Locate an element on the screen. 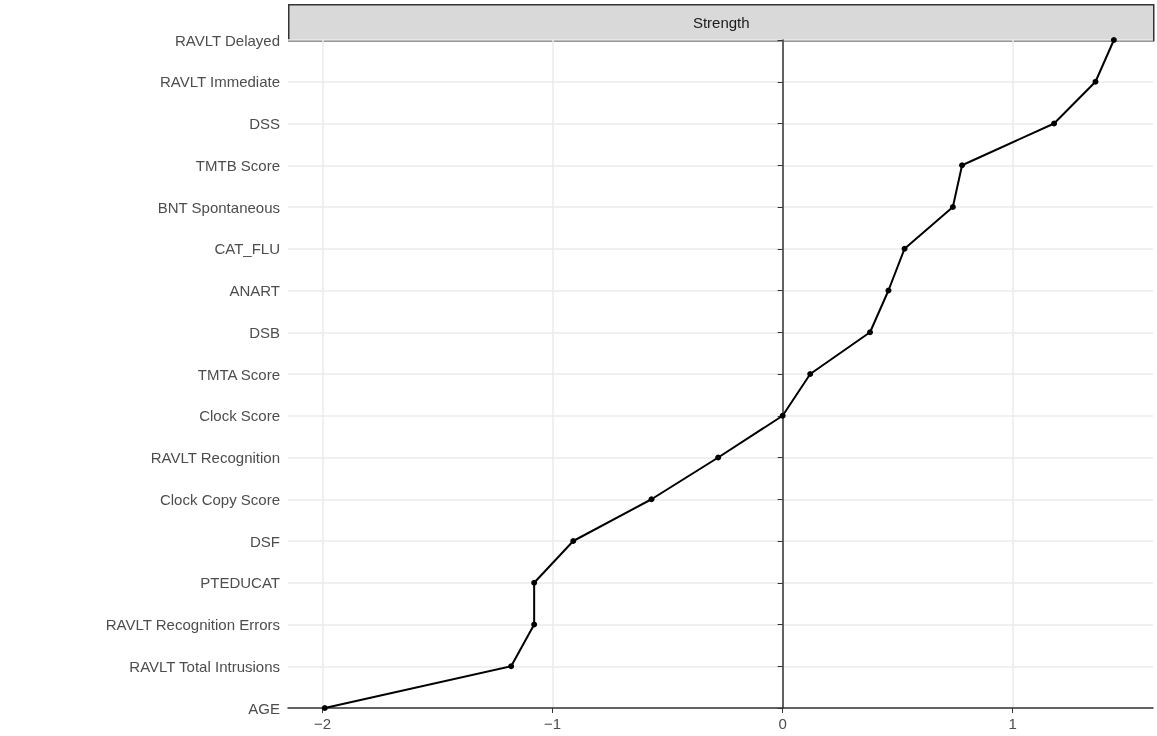 The height and width of the screenshot is (736, 1157). x-tick-label: 0 is located at coordinates (782, 723).